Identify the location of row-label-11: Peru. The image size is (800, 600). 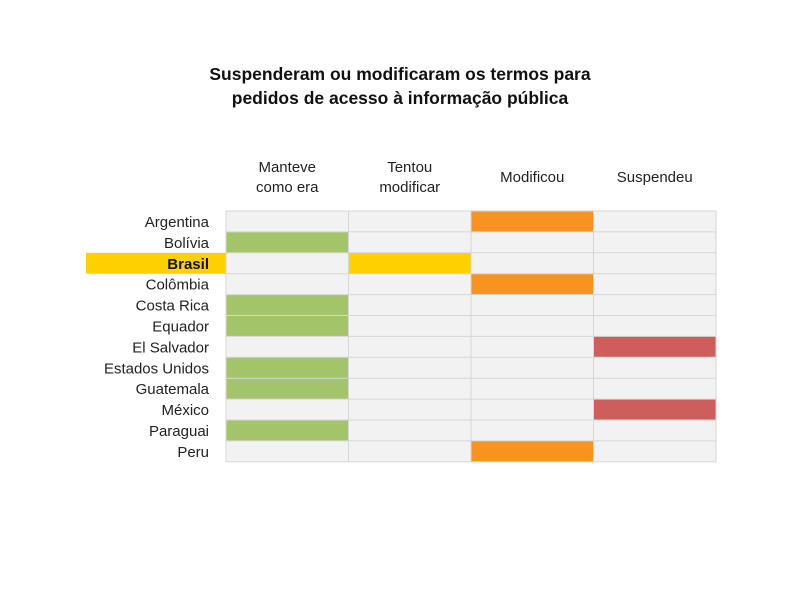
(193, 452).